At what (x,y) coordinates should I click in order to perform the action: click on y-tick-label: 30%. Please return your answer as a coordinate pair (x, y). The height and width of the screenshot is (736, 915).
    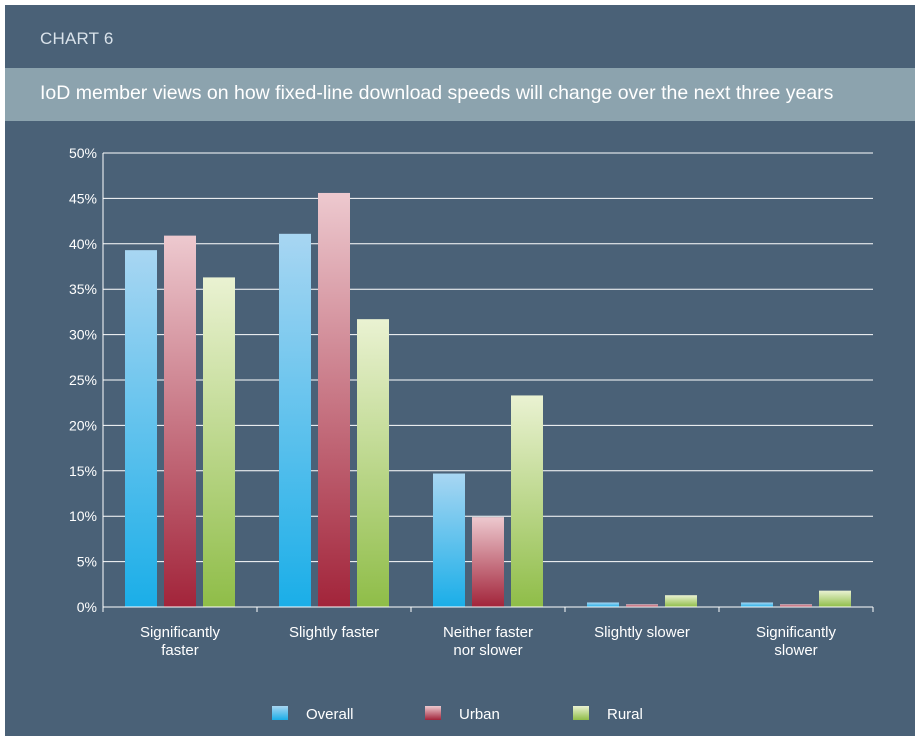
    Looking at the image, I should click on (83, 335).